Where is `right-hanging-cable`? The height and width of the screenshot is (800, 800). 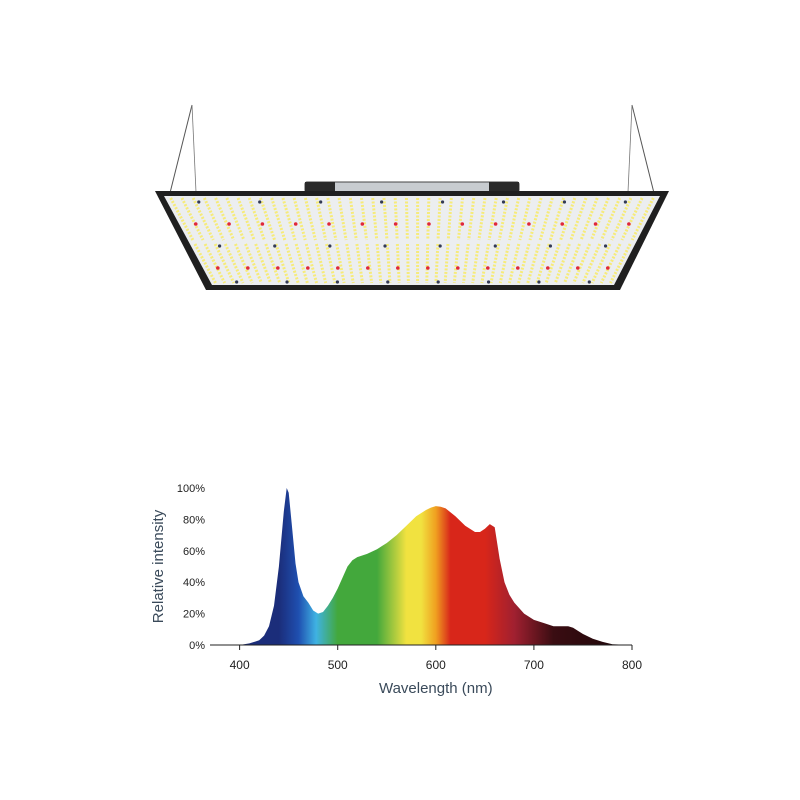 right-hanging-cable is located at coordinates (643, 149).